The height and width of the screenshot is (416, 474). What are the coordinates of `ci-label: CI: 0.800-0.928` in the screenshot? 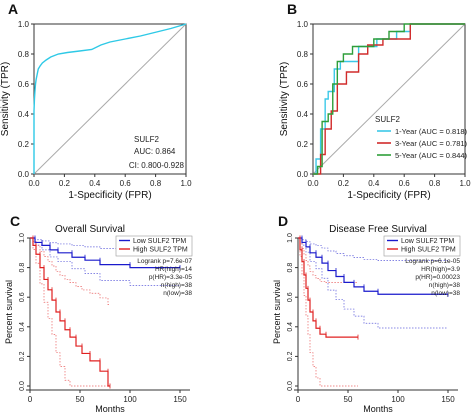 It's located at (157, 165).